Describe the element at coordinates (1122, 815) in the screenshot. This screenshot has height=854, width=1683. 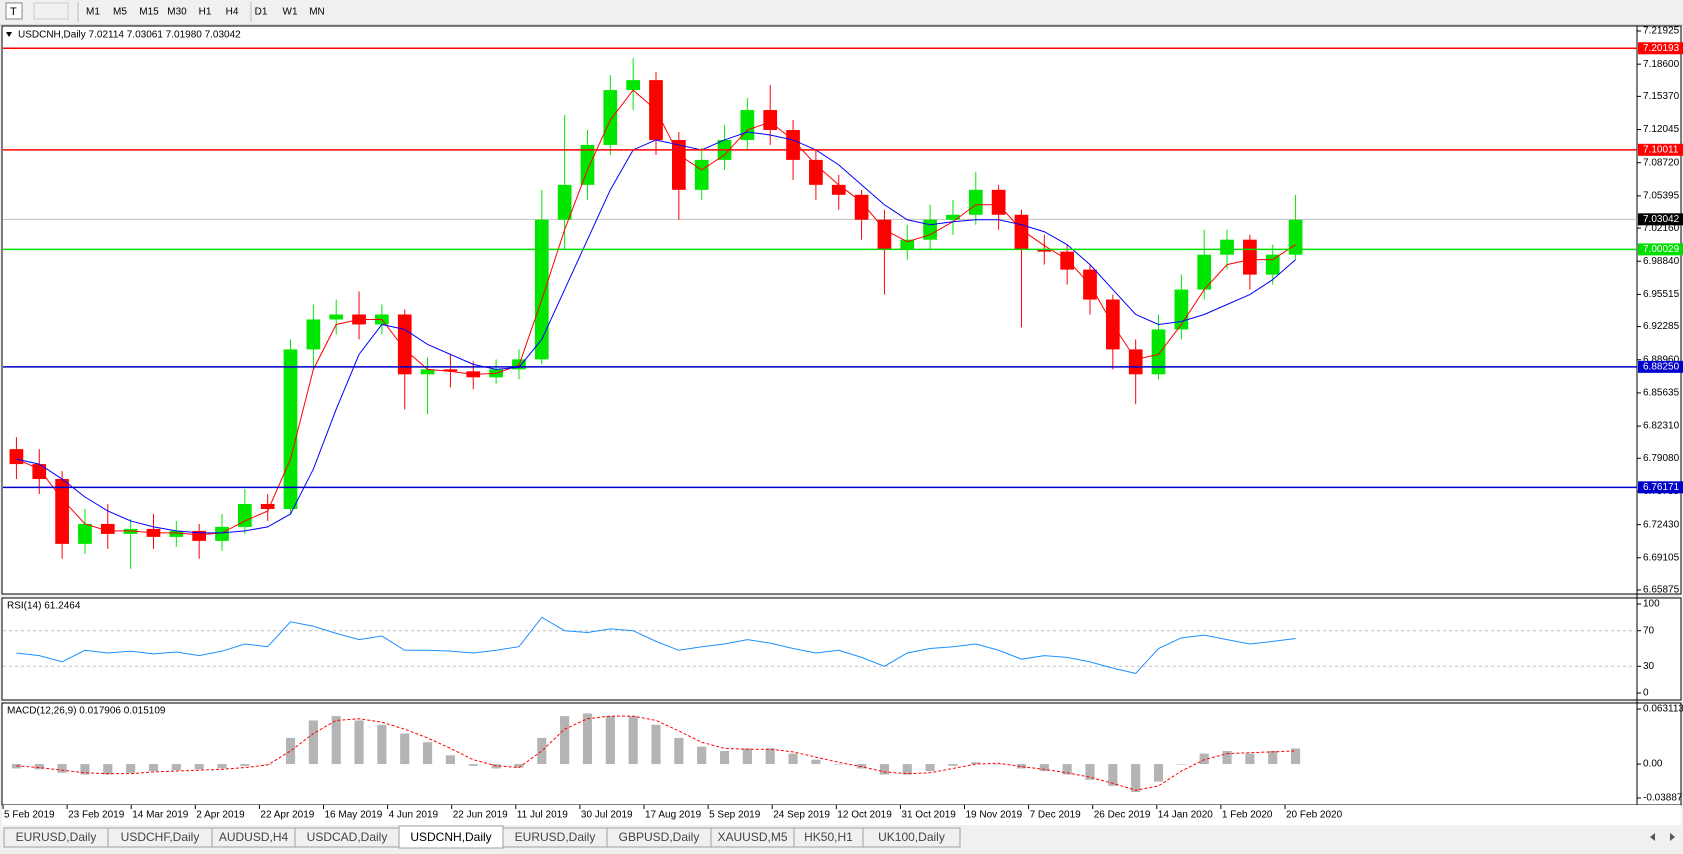
I see `date-label: 26 Dec 2019` at that location.